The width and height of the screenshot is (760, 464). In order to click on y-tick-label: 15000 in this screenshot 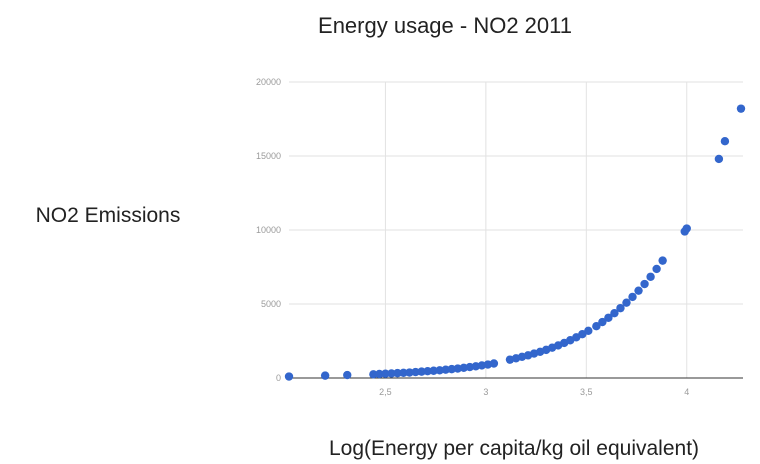, I will do `click(268, 156)`.